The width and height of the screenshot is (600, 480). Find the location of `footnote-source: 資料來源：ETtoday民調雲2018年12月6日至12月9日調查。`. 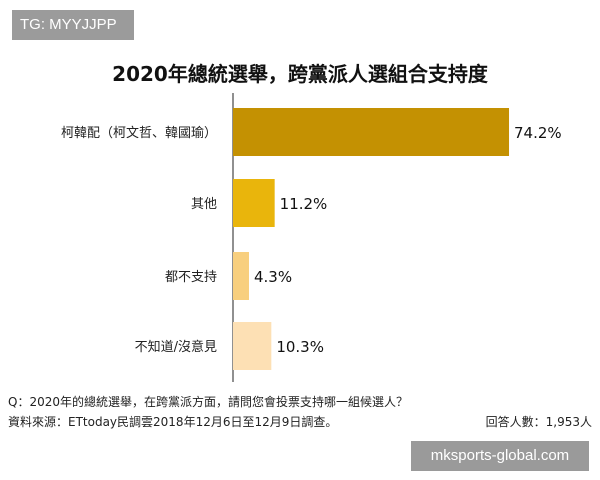

footnote-source: 資料來源：ETtoday民調雲2018年12月6日至12月9日調查。 is located at coordinates (173, 422).